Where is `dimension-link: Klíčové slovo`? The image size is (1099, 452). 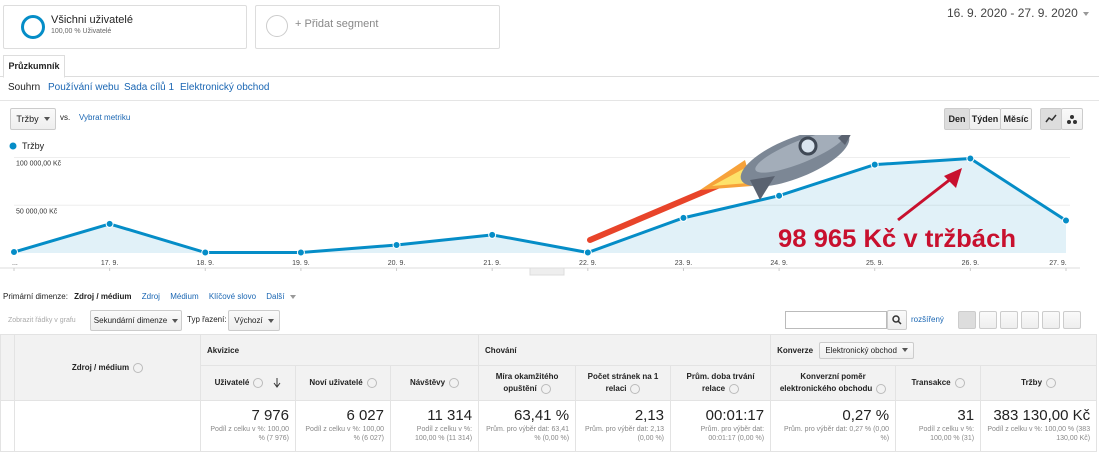 dimension-link: Klíčové slovo is located at coordinates (232, 296).